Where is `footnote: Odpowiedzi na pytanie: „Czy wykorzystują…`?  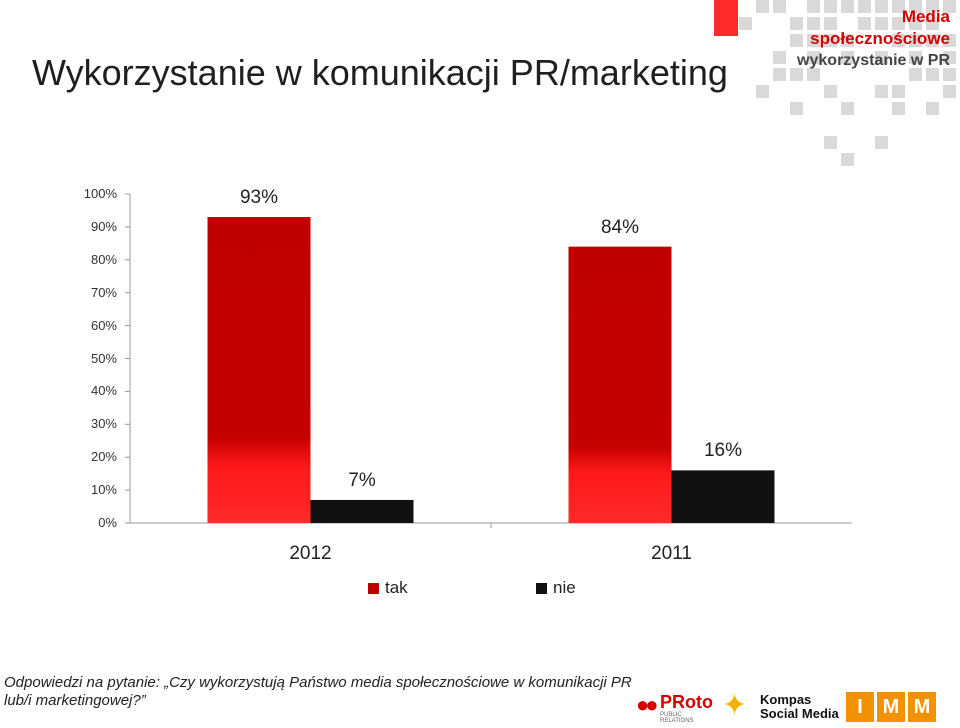
footnote: Odpowiedzi na pytanie: „Czy wykorzystują… is located at coordinates (318, 691).